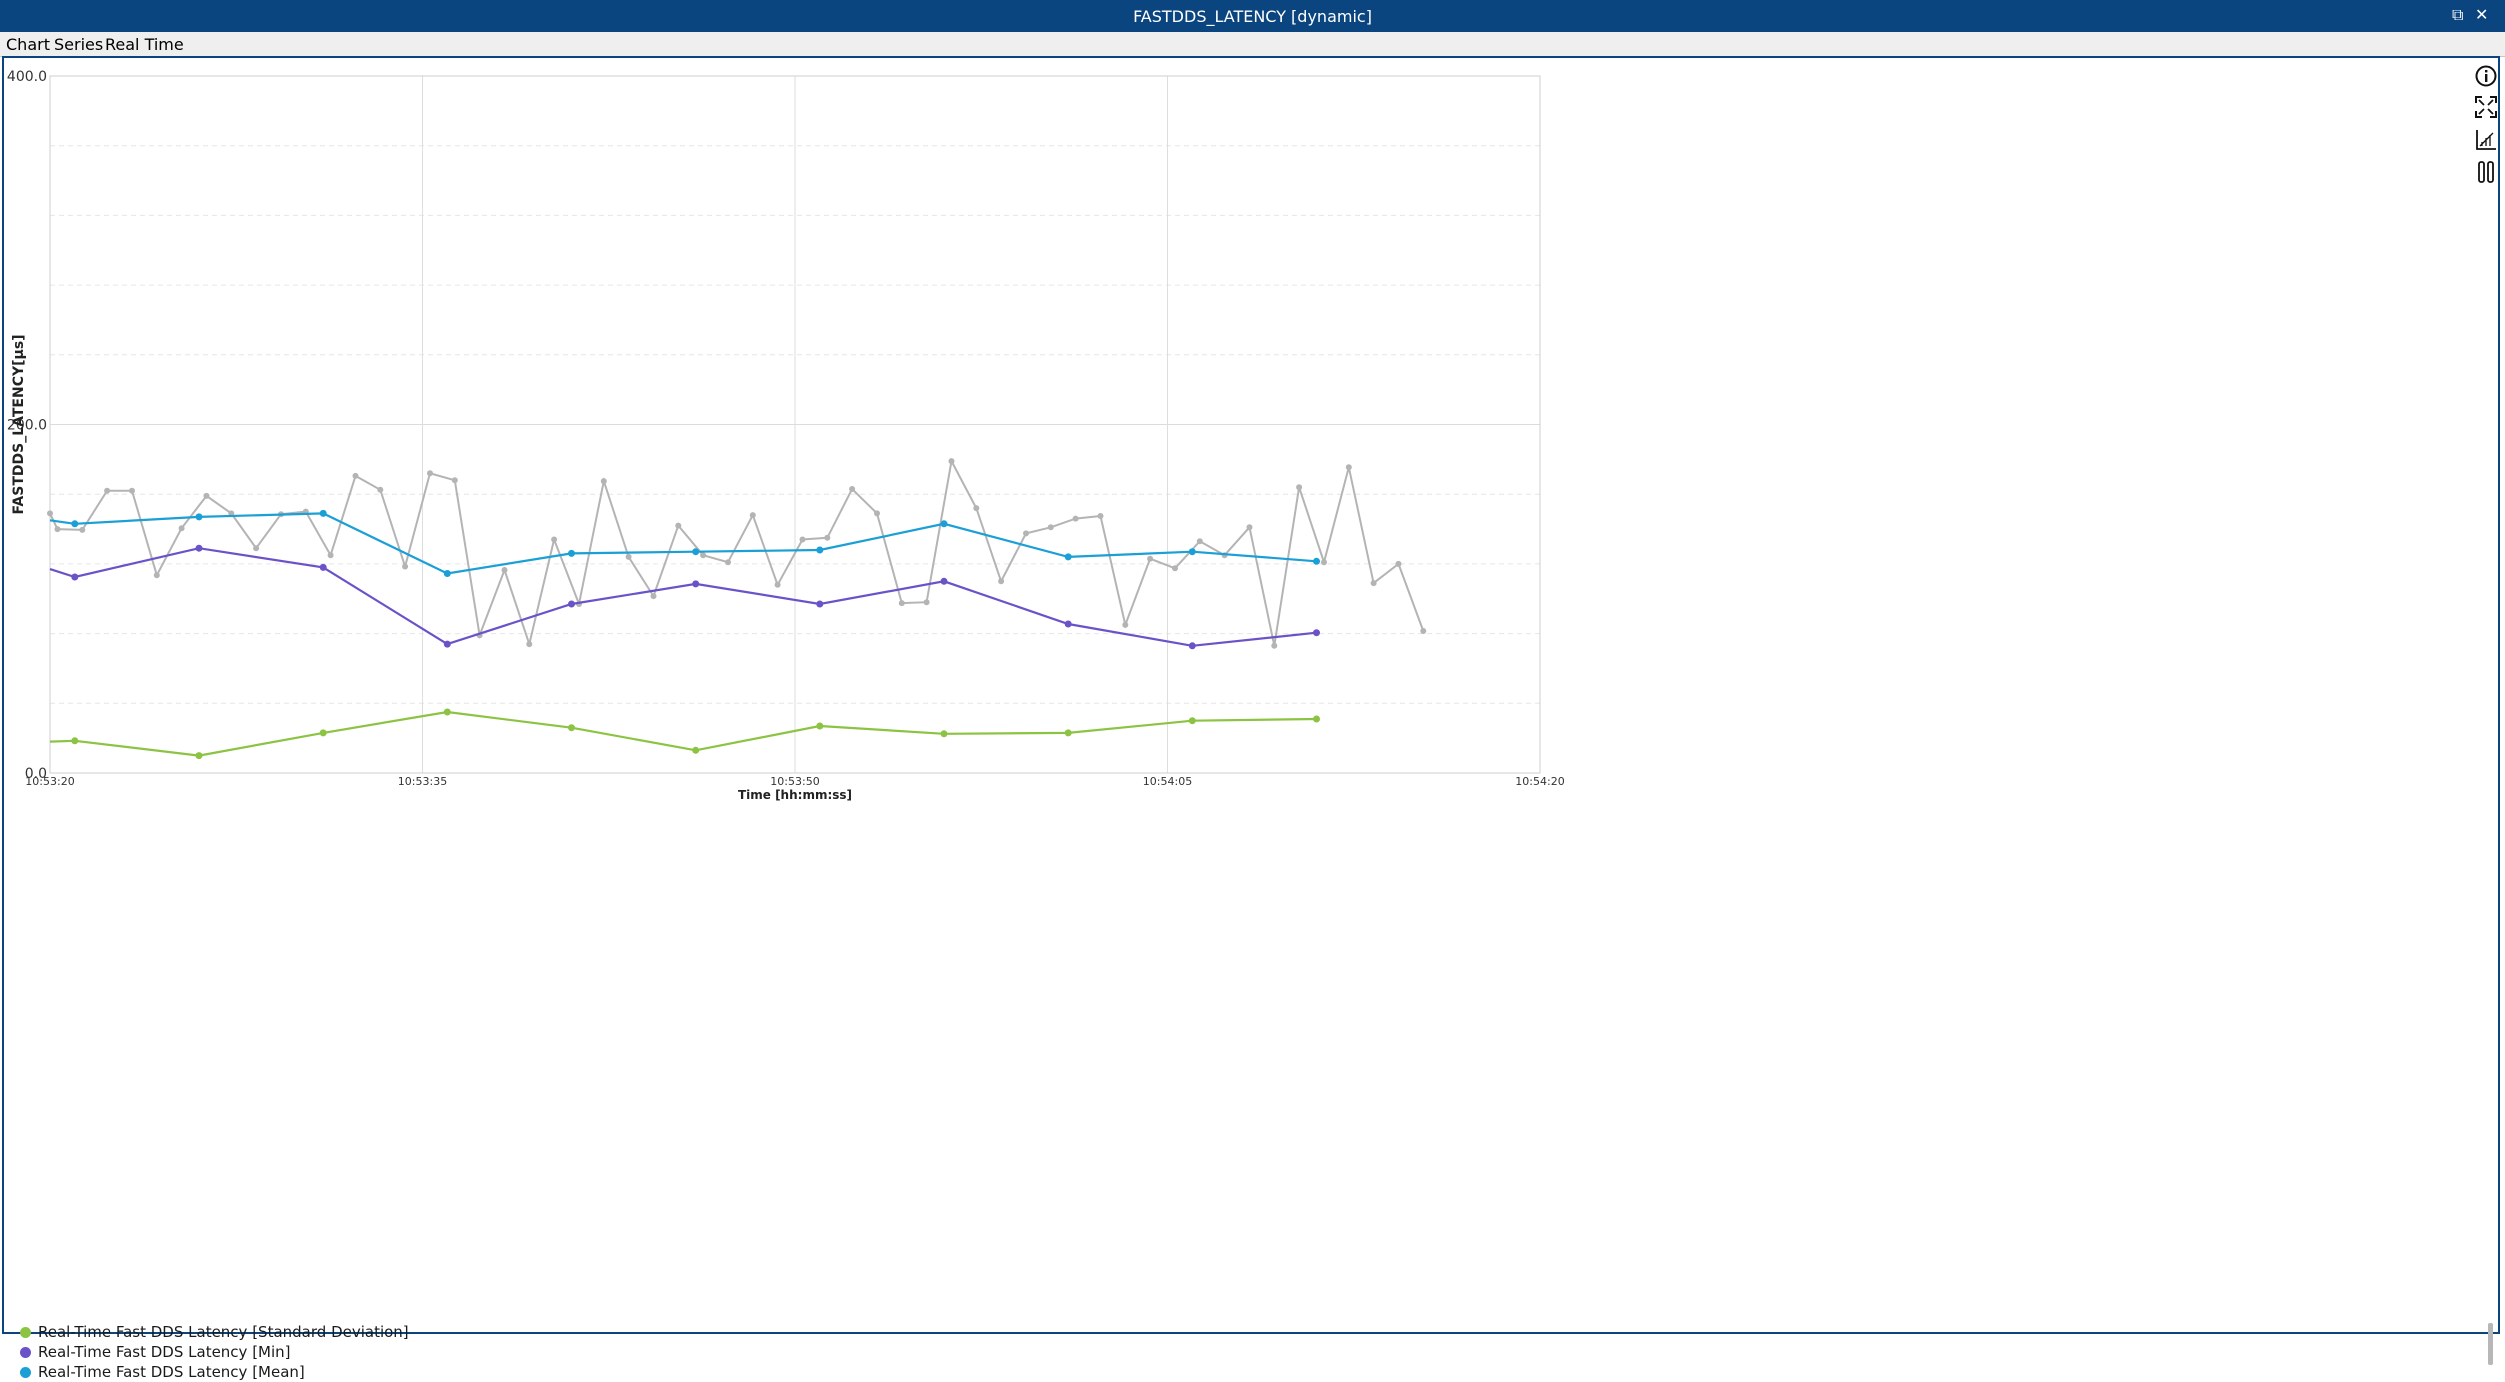 The image size is (2505, 1382). I want to click on series-mean, so click(684, 543).